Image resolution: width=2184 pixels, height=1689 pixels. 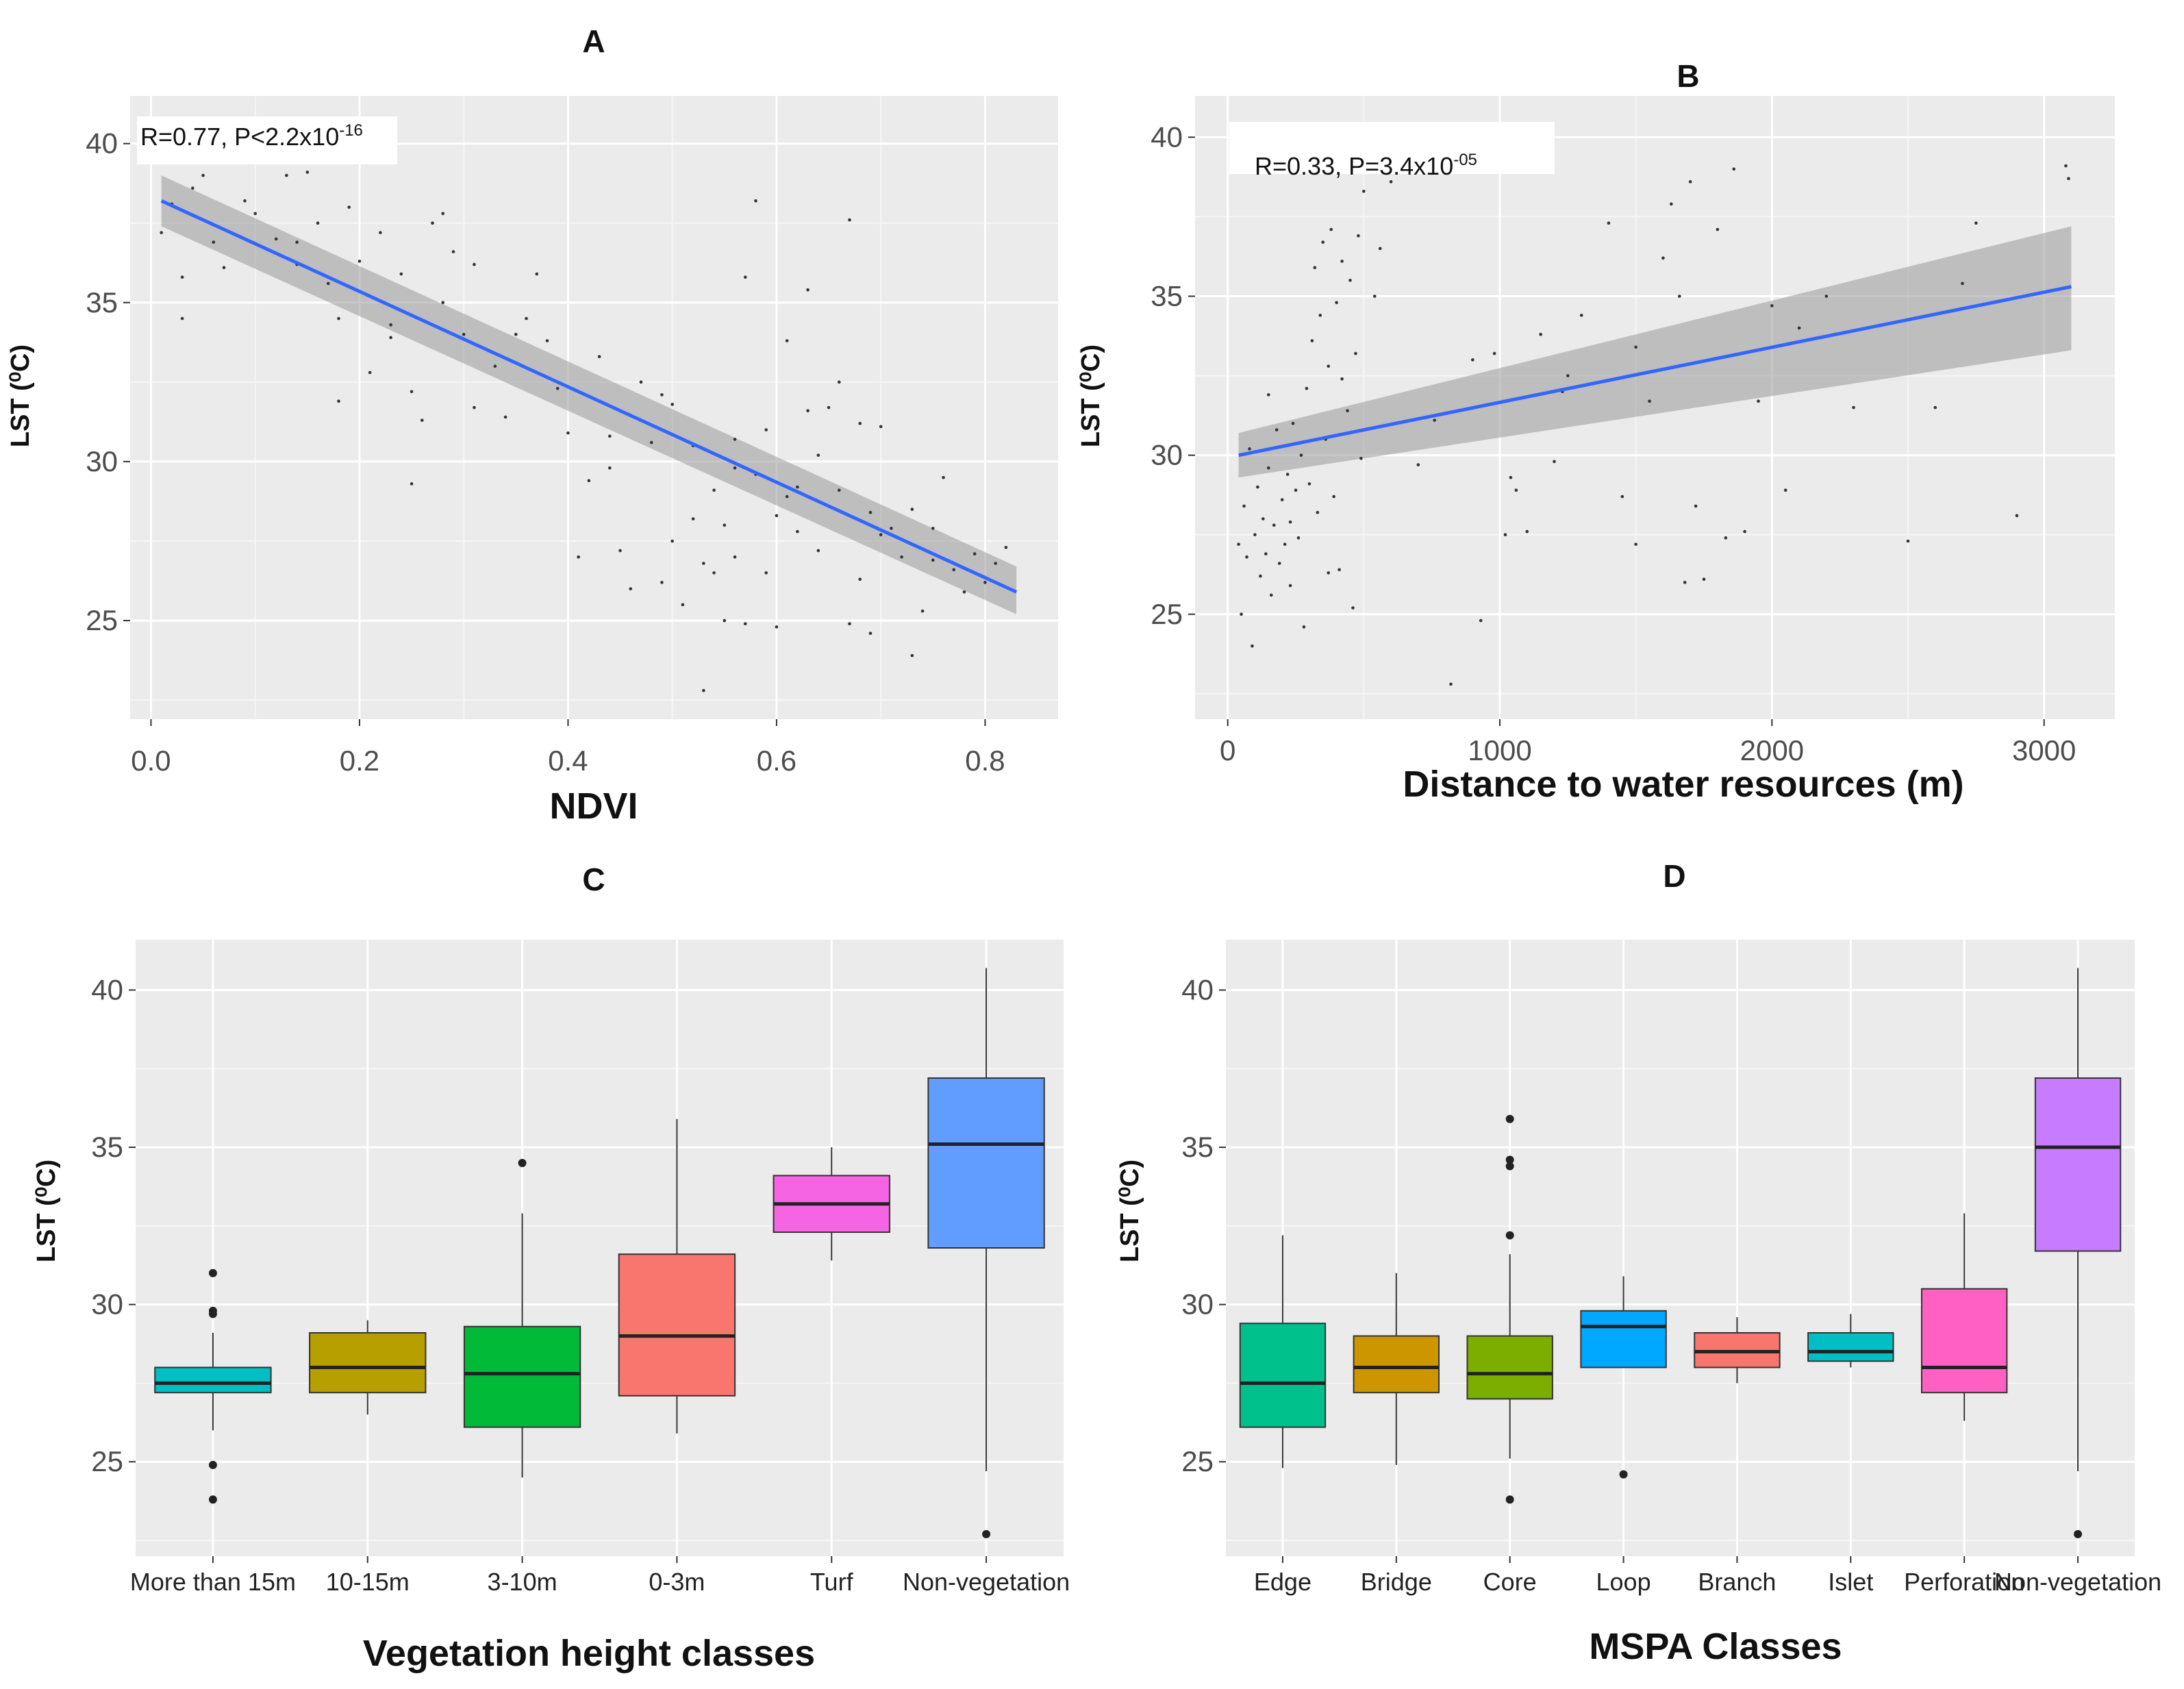 What do you see at coordinates (1366, 165) in the screenshot?
I see `annotation-text: R=0.33, P=3.4x10-05` at bounding box center [1366, 165].